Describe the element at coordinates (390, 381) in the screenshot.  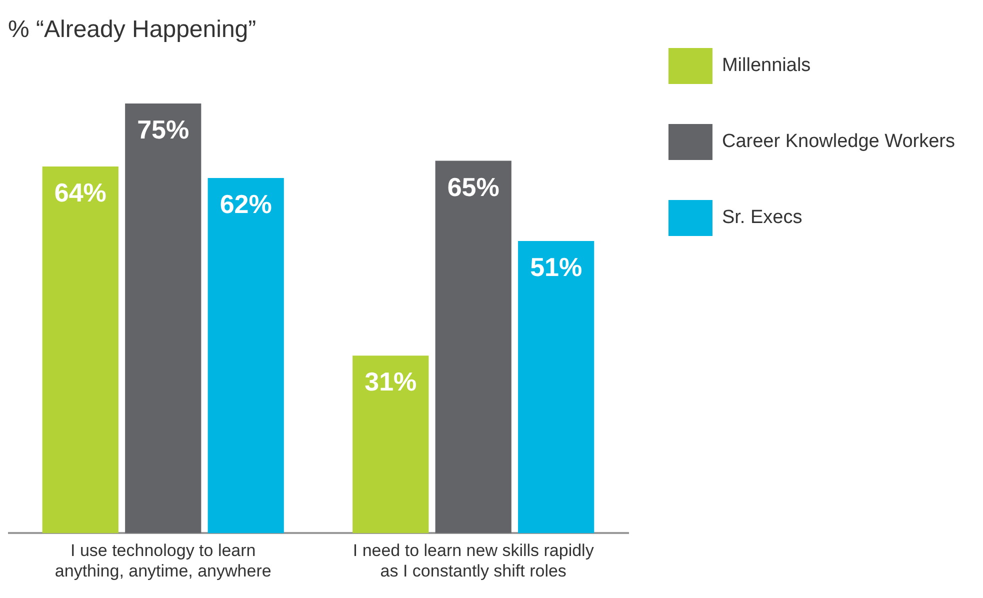
I see `data-label: 31%` at that location.